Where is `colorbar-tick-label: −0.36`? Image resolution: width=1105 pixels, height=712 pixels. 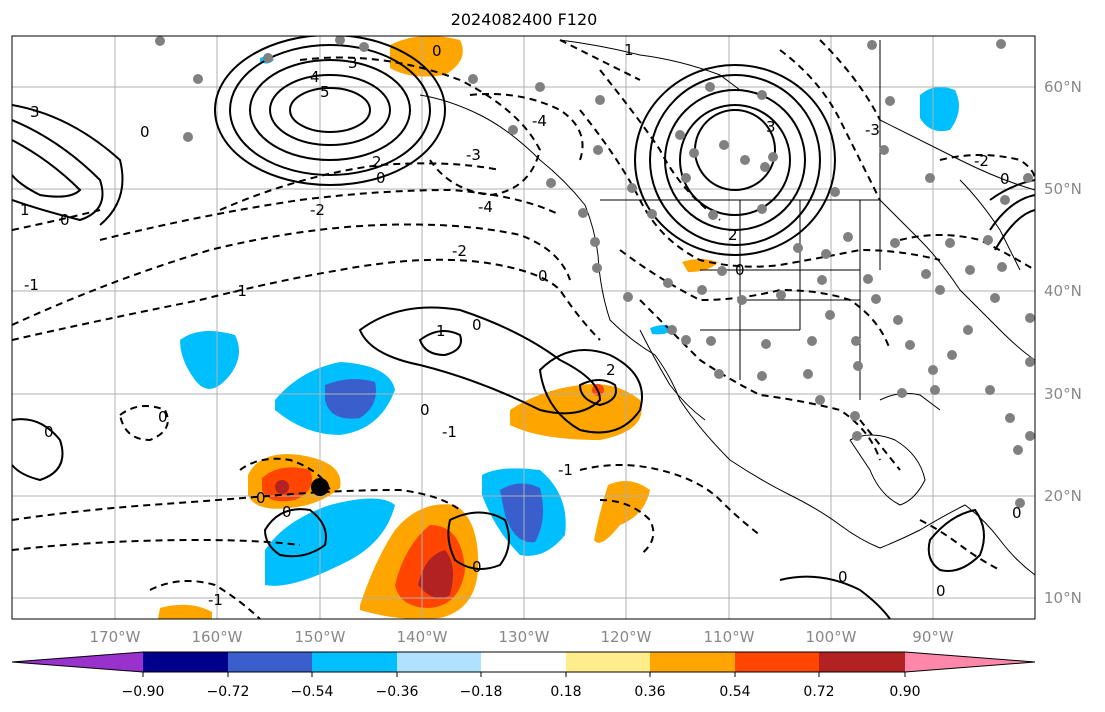 colorbar-tick-label: −0.36 is located at coordinates (397, 692).